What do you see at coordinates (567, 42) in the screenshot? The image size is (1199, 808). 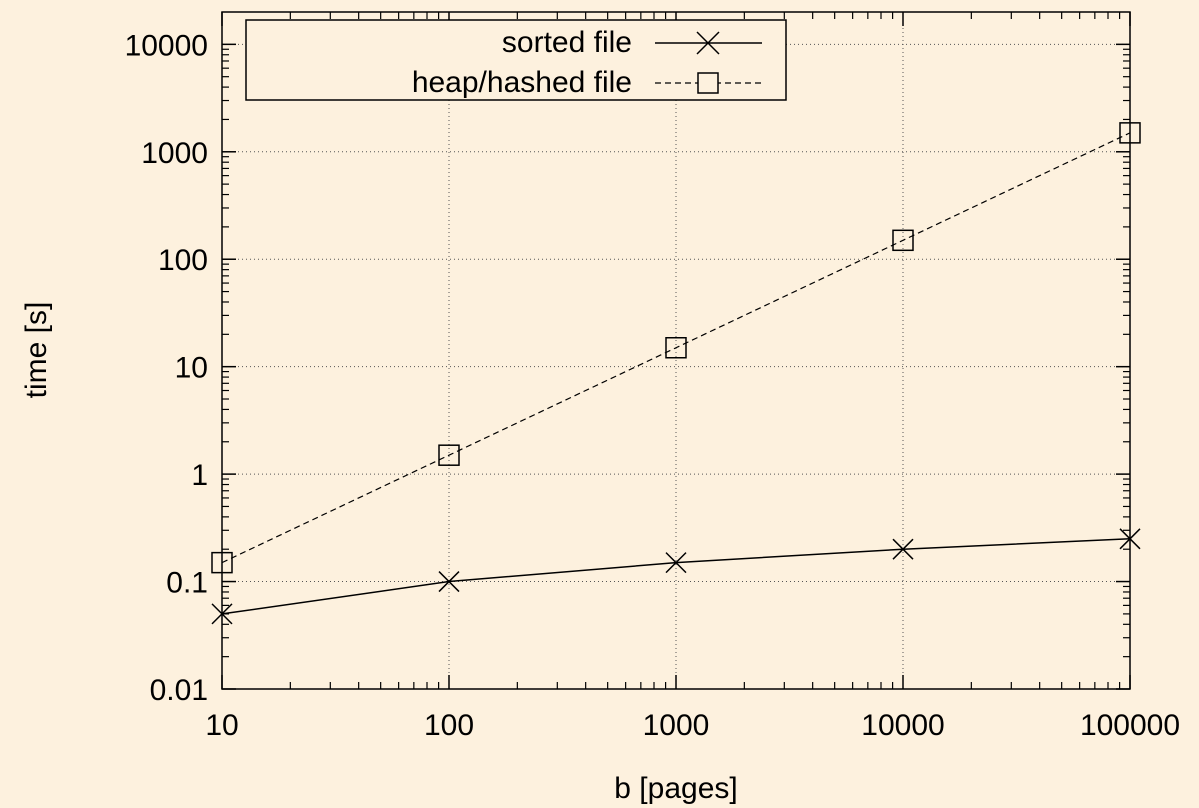 I see `legend-label-sorted-file: sorted file` at bounding box center [567, 42].